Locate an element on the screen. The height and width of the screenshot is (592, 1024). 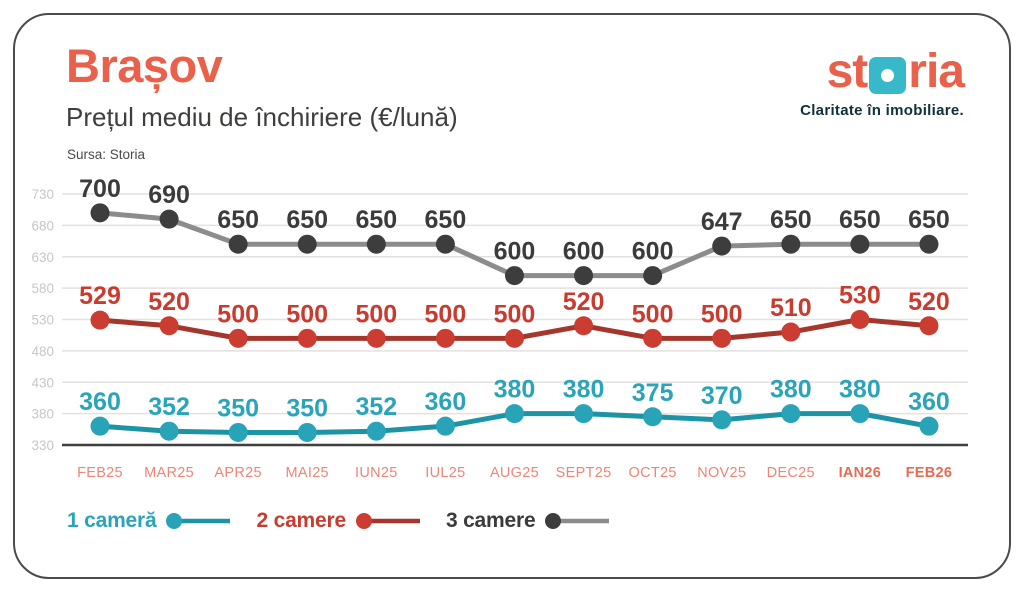
storia-wordmark: st ria is located at coordinates (882, 71).